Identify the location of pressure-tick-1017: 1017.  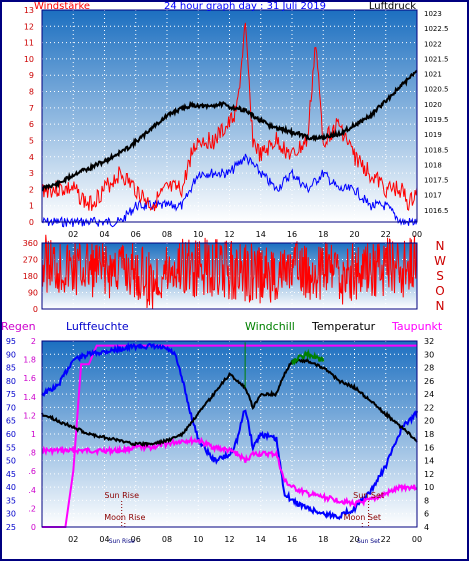
(433, 196).